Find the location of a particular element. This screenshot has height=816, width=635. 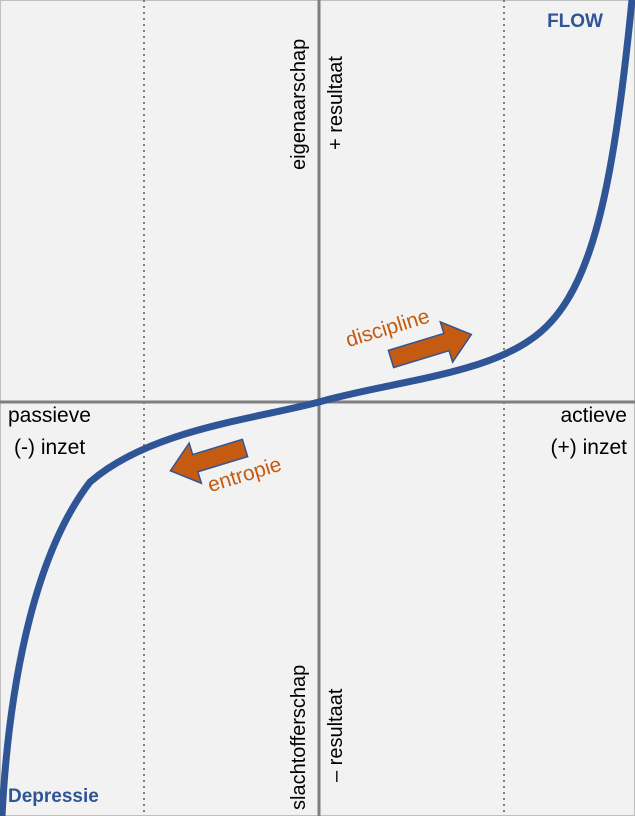

negative-inzet-text: (-) inzet is located at coordinates (50, 447).